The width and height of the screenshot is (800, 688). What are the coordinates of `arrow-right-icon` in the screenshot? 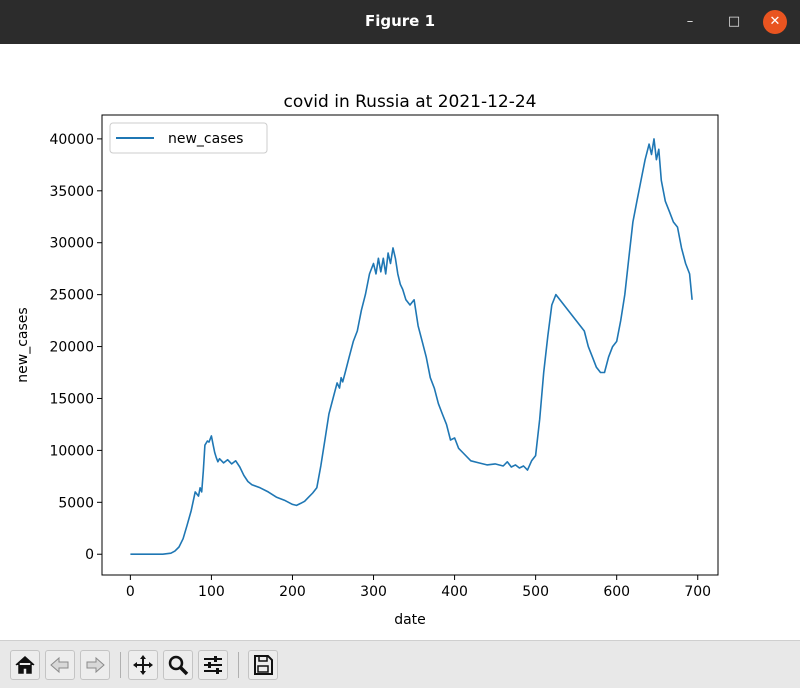 It's located at (95, 665).